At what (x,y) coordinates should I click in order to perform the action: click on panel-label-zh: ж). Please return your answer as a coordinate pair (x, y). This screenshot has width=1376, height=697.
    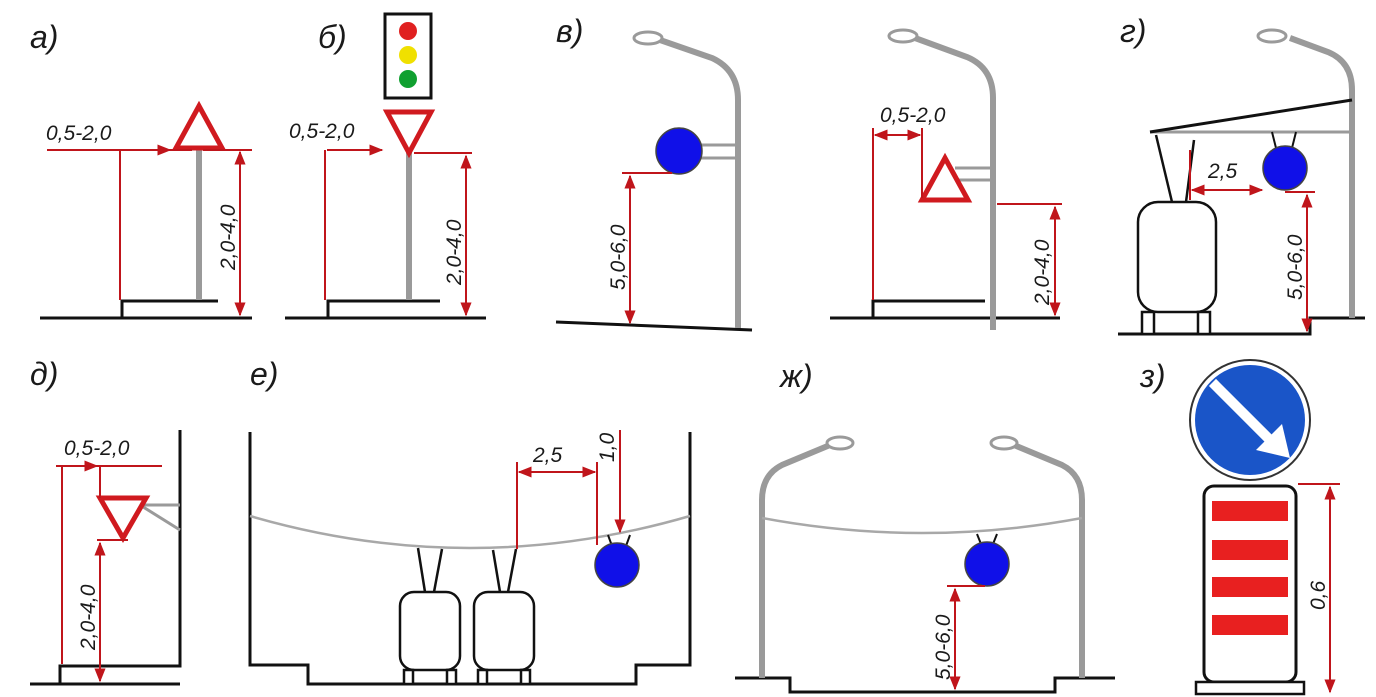
    Looking at the image, I should click on (795, 376).